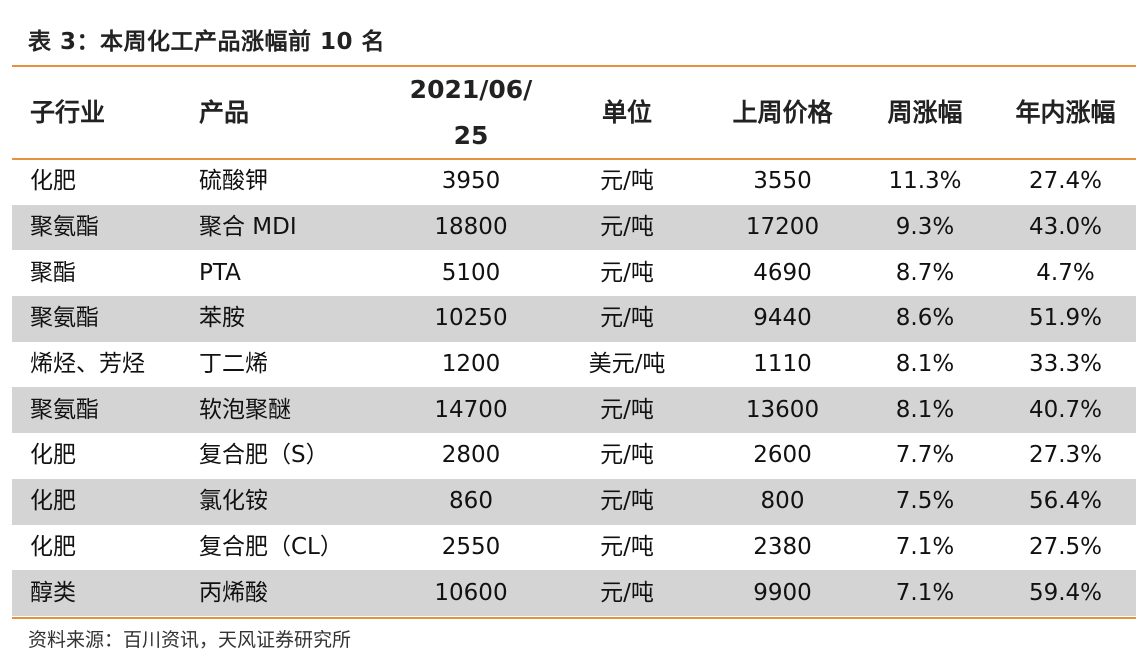  What do you see at coordinates (1065, 112) in the screenshot?
I see `header-ytd-change: 年内涨幅` at bounding box center [1065, 112].